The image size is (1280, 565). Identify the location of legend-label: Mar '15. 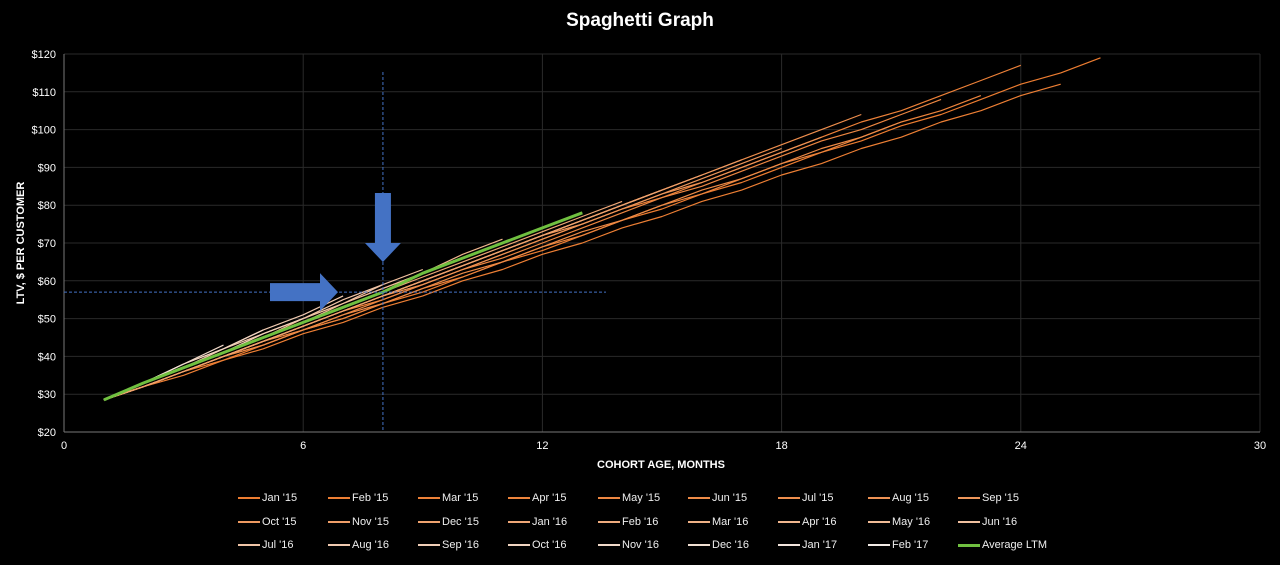
(460, 498).